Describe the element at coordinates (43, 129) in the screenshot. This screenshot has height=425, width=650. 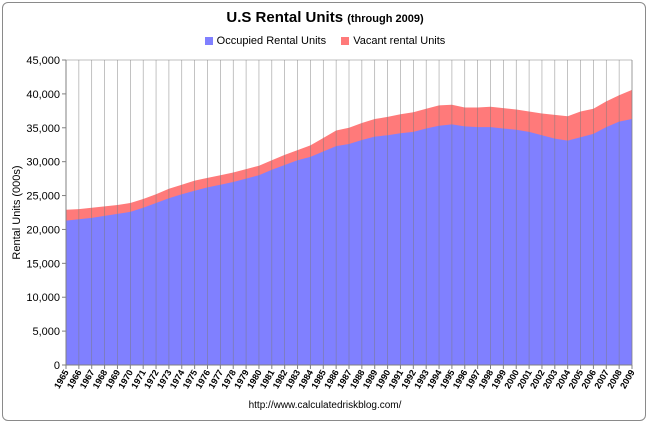
I see `y-tick-label: 35,000` at that location.